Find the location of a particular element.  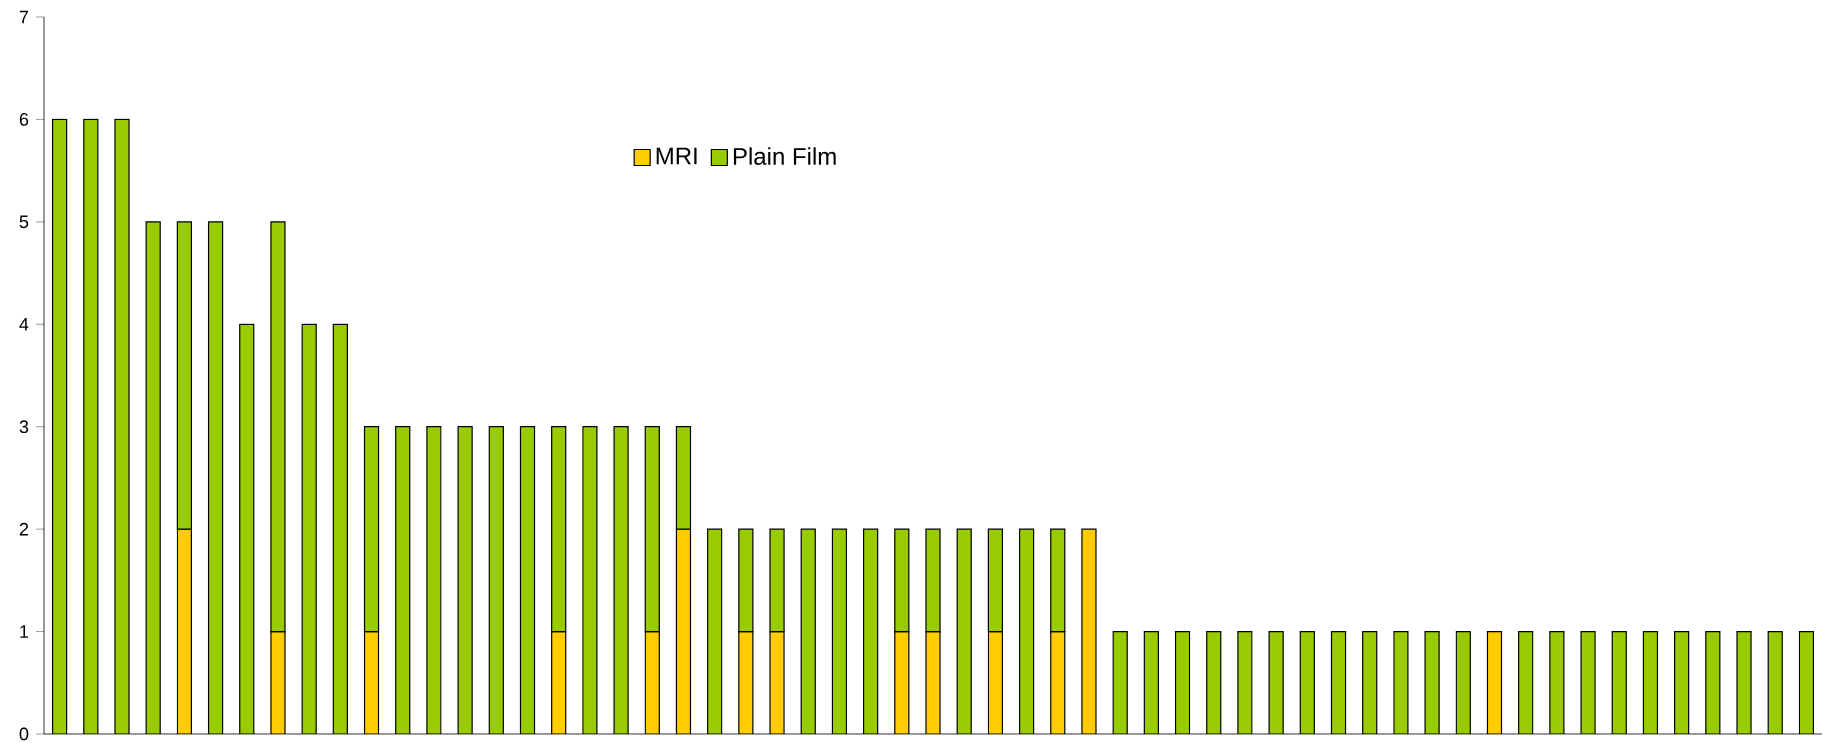

y-tick-label: 3 is located at coordinates (24, 427).